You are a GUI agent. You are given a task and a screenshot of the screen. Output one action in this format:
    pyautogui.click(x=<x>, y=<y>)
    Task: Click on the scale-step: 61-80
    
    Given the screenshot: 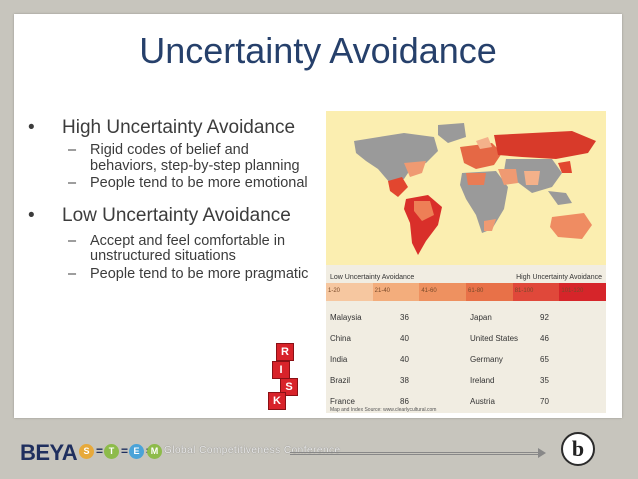 What is the action you would take?
    pyautogui.click(x=489, y=292)
    